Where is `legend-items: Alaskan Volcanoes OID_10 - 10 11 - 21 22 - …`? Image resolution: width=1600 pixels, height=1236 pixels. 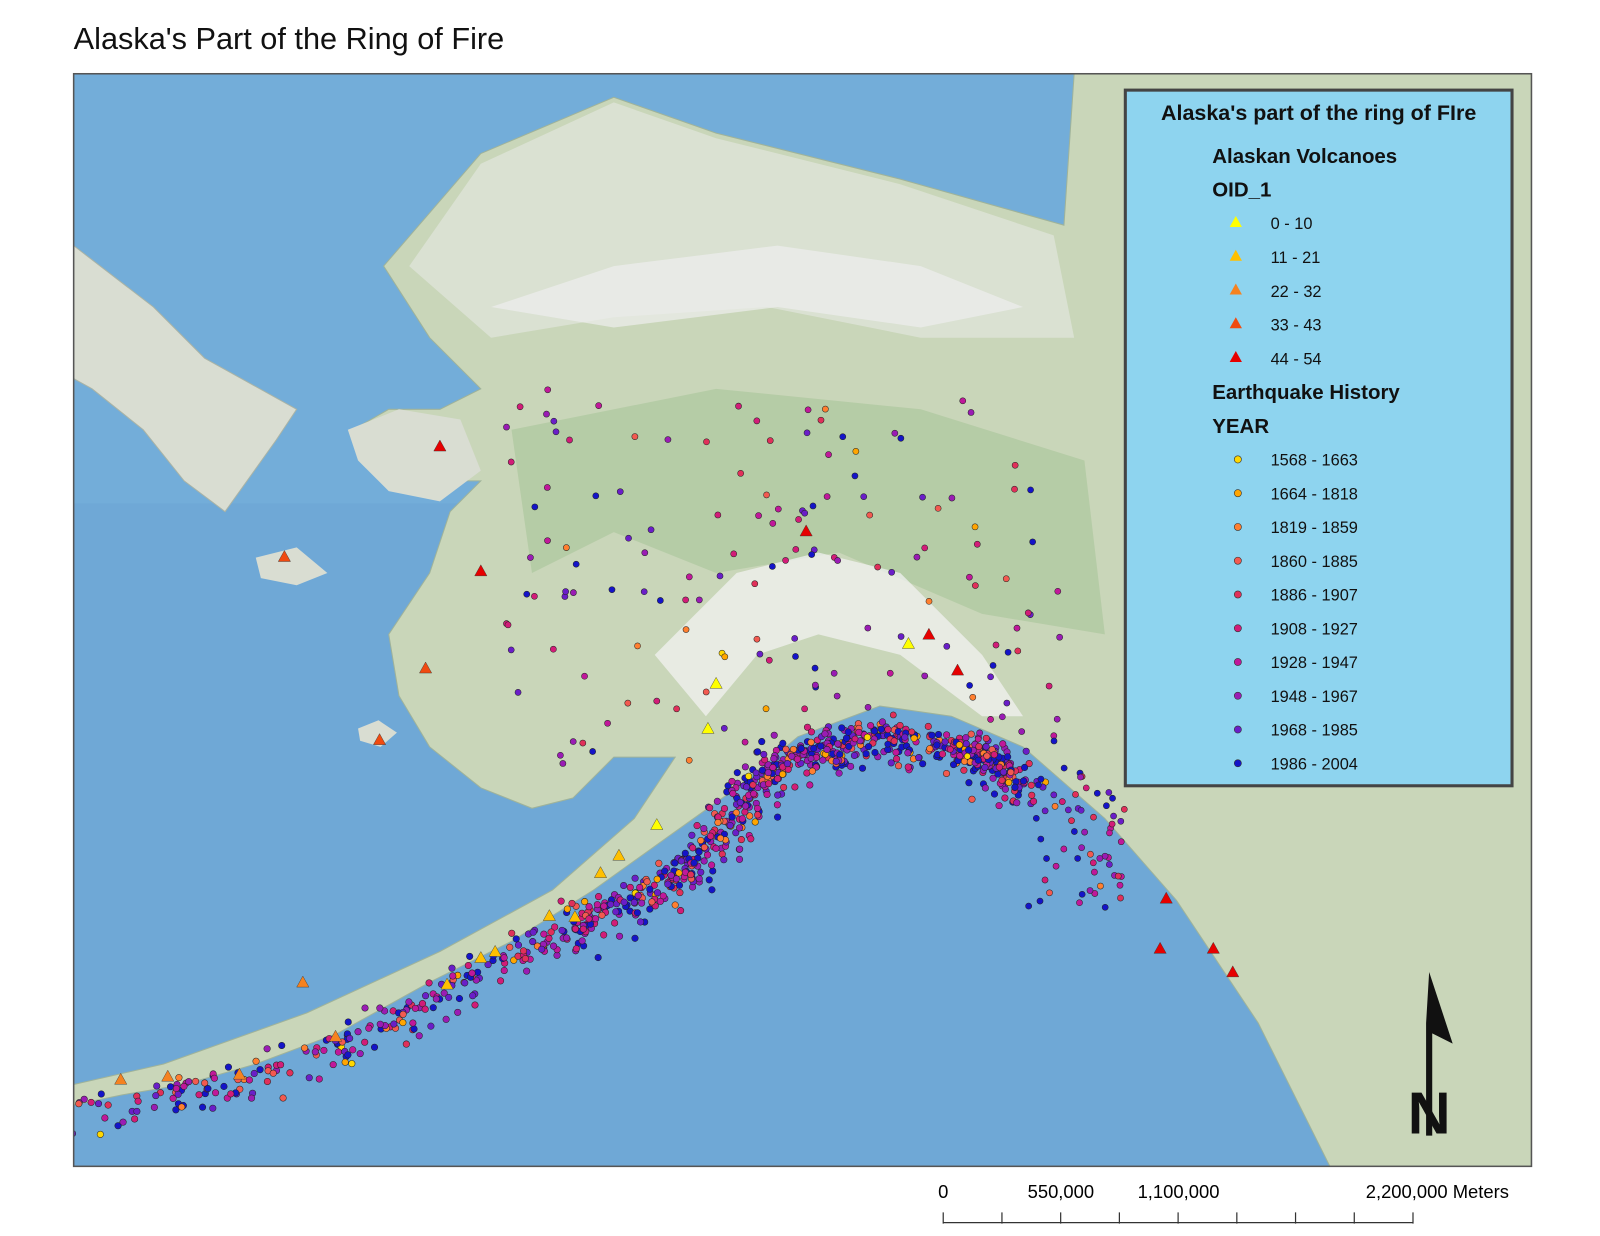
legend-items: Alaskan Volcanoes OID_10 - 10 11 - 21 22 - … is located at coordinates (1306, 459).